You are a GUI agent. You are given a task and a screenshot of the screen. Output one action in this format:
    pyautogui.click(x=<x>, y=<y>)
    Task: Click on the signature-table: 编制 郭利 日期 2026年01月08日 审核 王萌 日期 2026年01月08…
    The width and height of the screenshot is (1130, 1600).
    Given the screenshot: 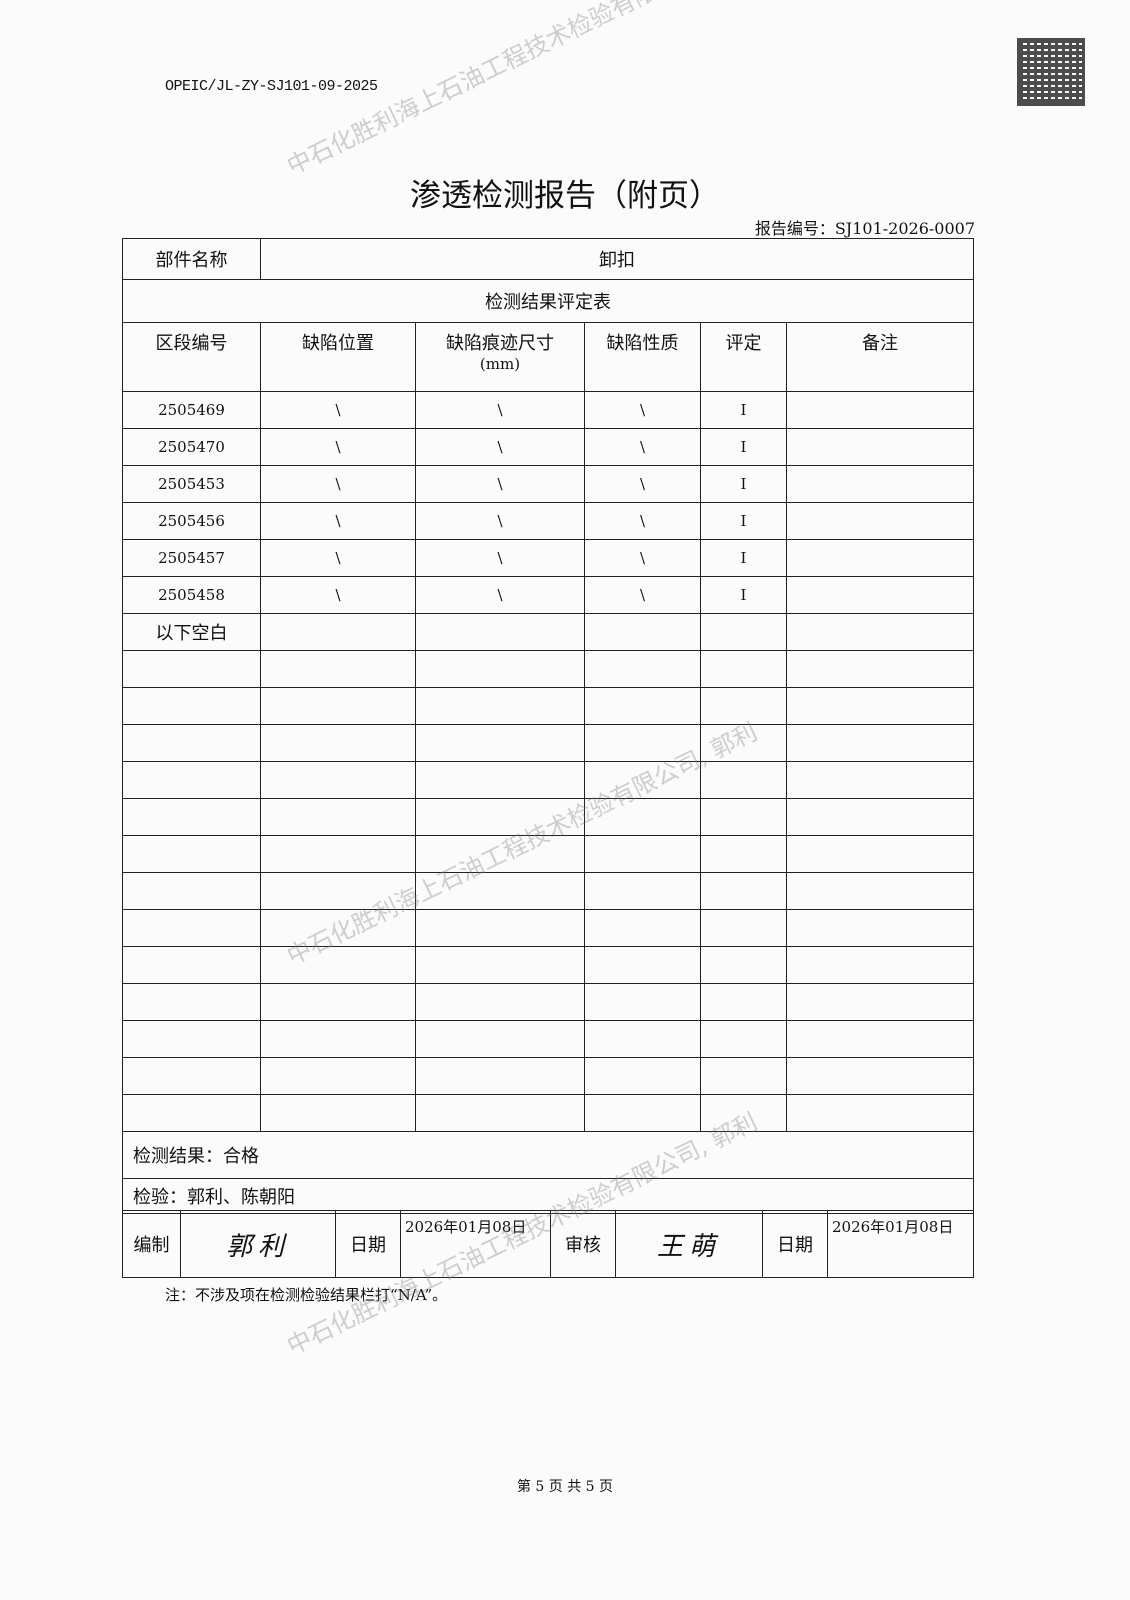 What is the action you would take?
    pyautogui.click(x=548, y=1244)
    